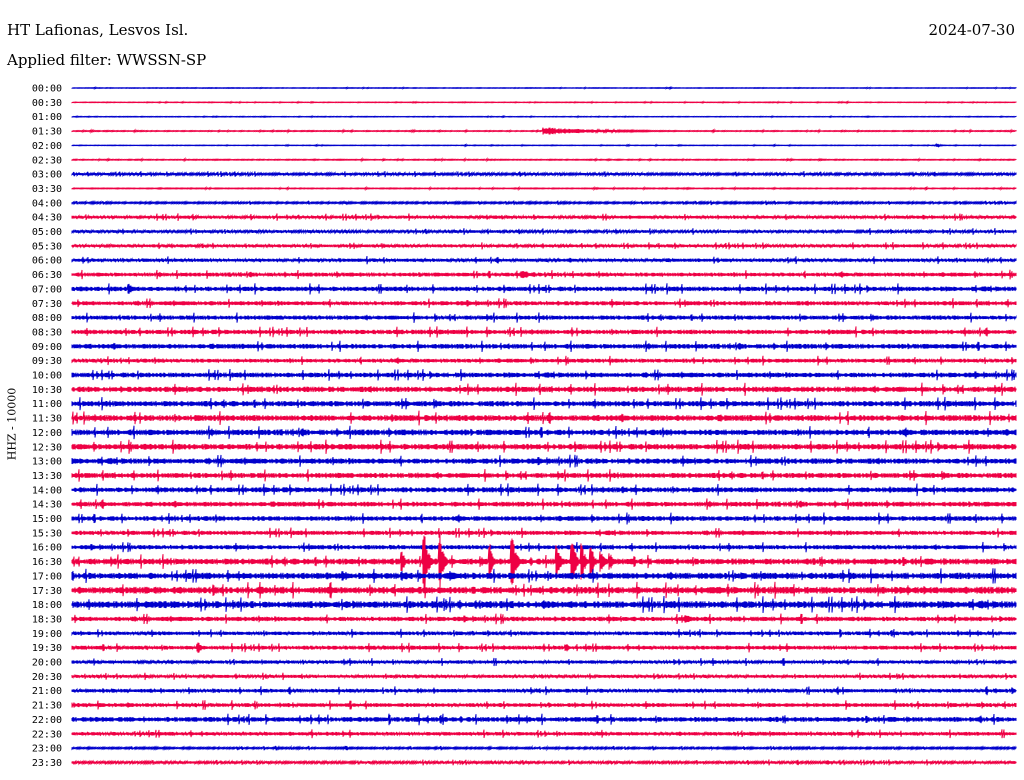 The height and width of the screenshot is (780, 1024). Describe the element at coordinates (47, 289) in the screenshot. I see `row-time-label: 07:00` at that location.